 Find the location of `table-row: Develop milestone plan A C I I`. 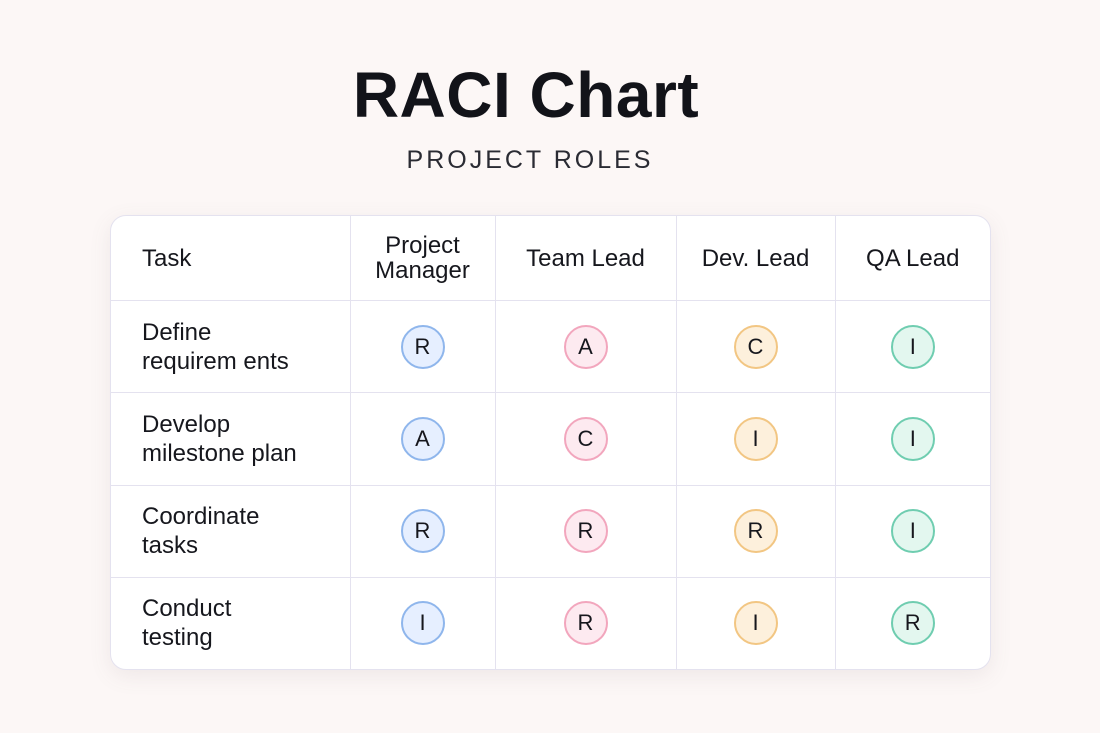

table-row: Develop milestone plan A C I I is located at coordinates (550, 439).